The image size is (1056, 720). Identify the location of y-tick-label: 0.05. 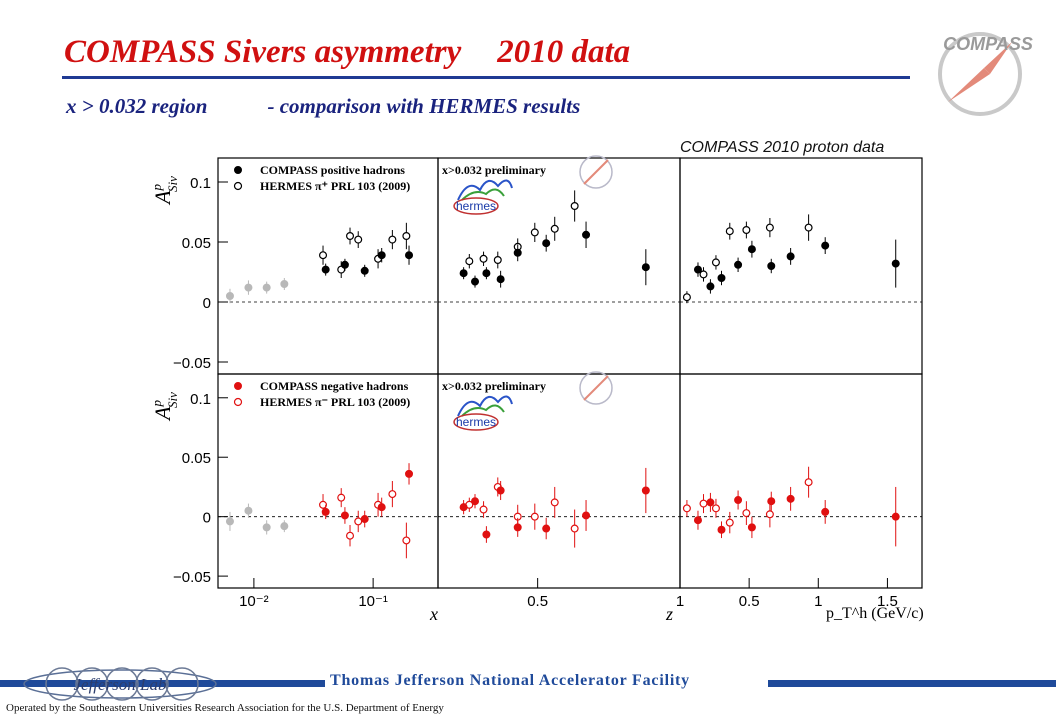
(196, 243).